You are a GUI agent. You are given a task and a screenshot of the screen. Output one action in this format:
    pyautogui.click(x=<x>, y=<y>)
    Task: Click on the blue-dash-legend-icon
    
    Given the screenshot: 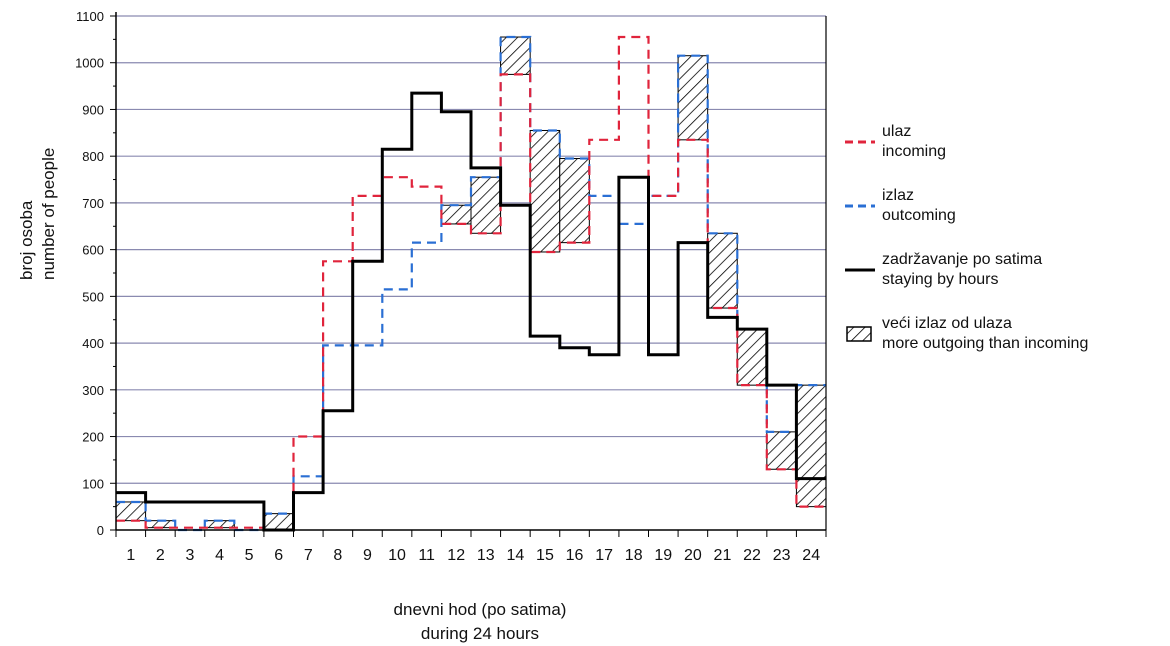 What is the action you would take?
    pyautogui.click(x=860, y=206)
    